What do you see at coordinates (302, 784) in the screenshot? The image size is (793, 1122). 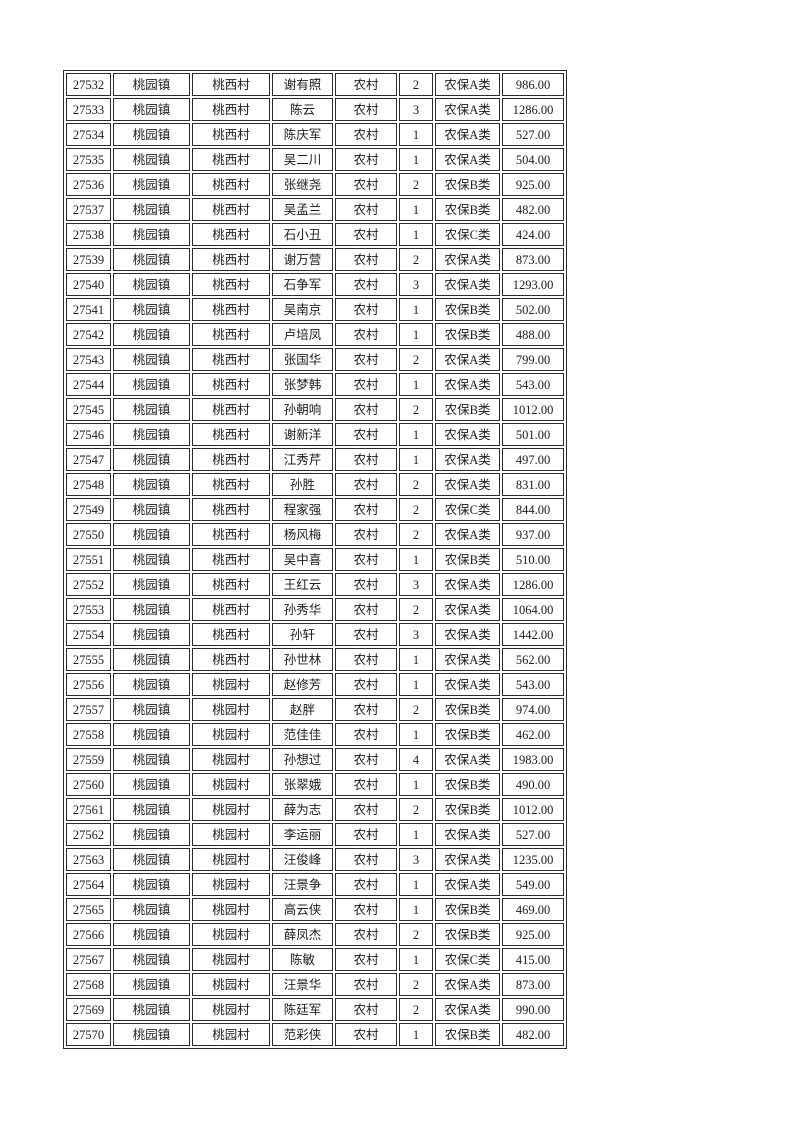 I see `cell-name: 张翠娥` at bounding box center [302, 784].